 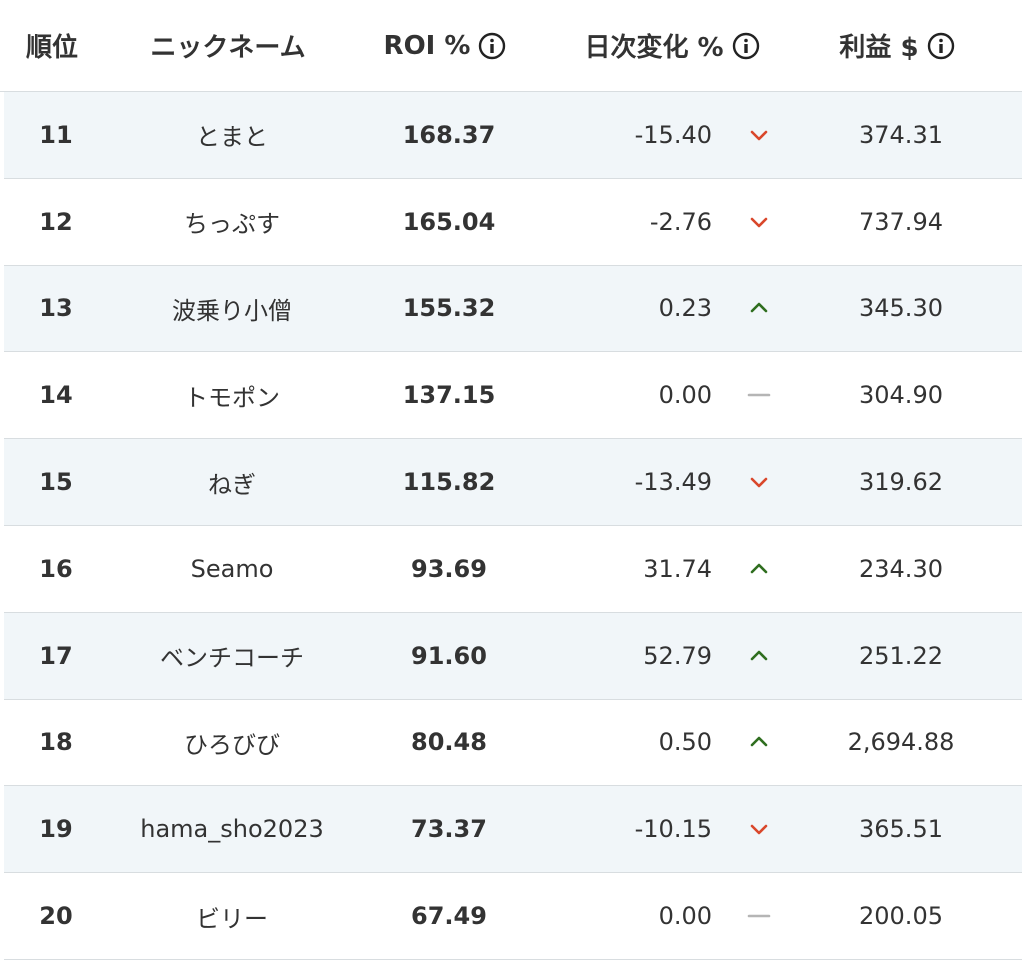 I want to click on profit: 304.90, so click(x=901, y=395).